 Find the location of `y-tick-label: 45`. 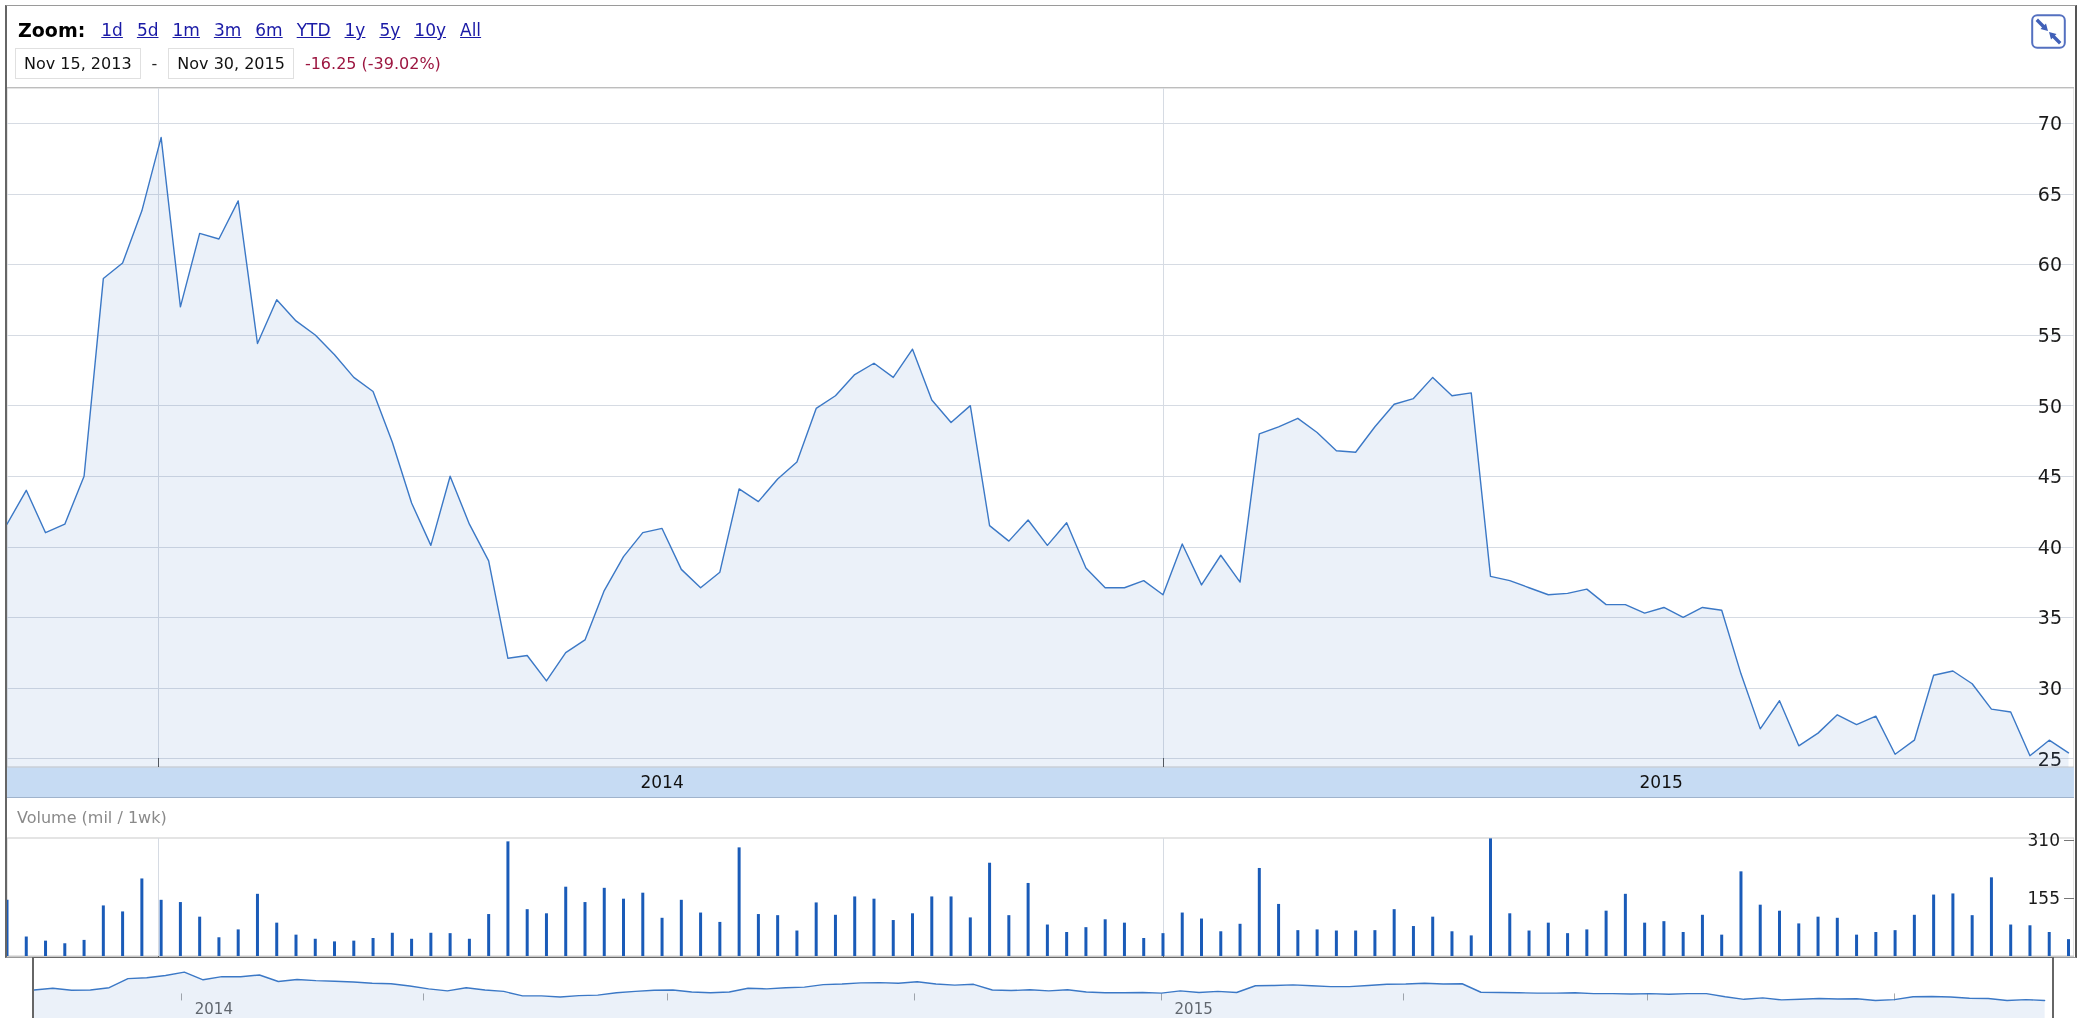

y-tick-label: 45 is located at coordinates (2049, 476).